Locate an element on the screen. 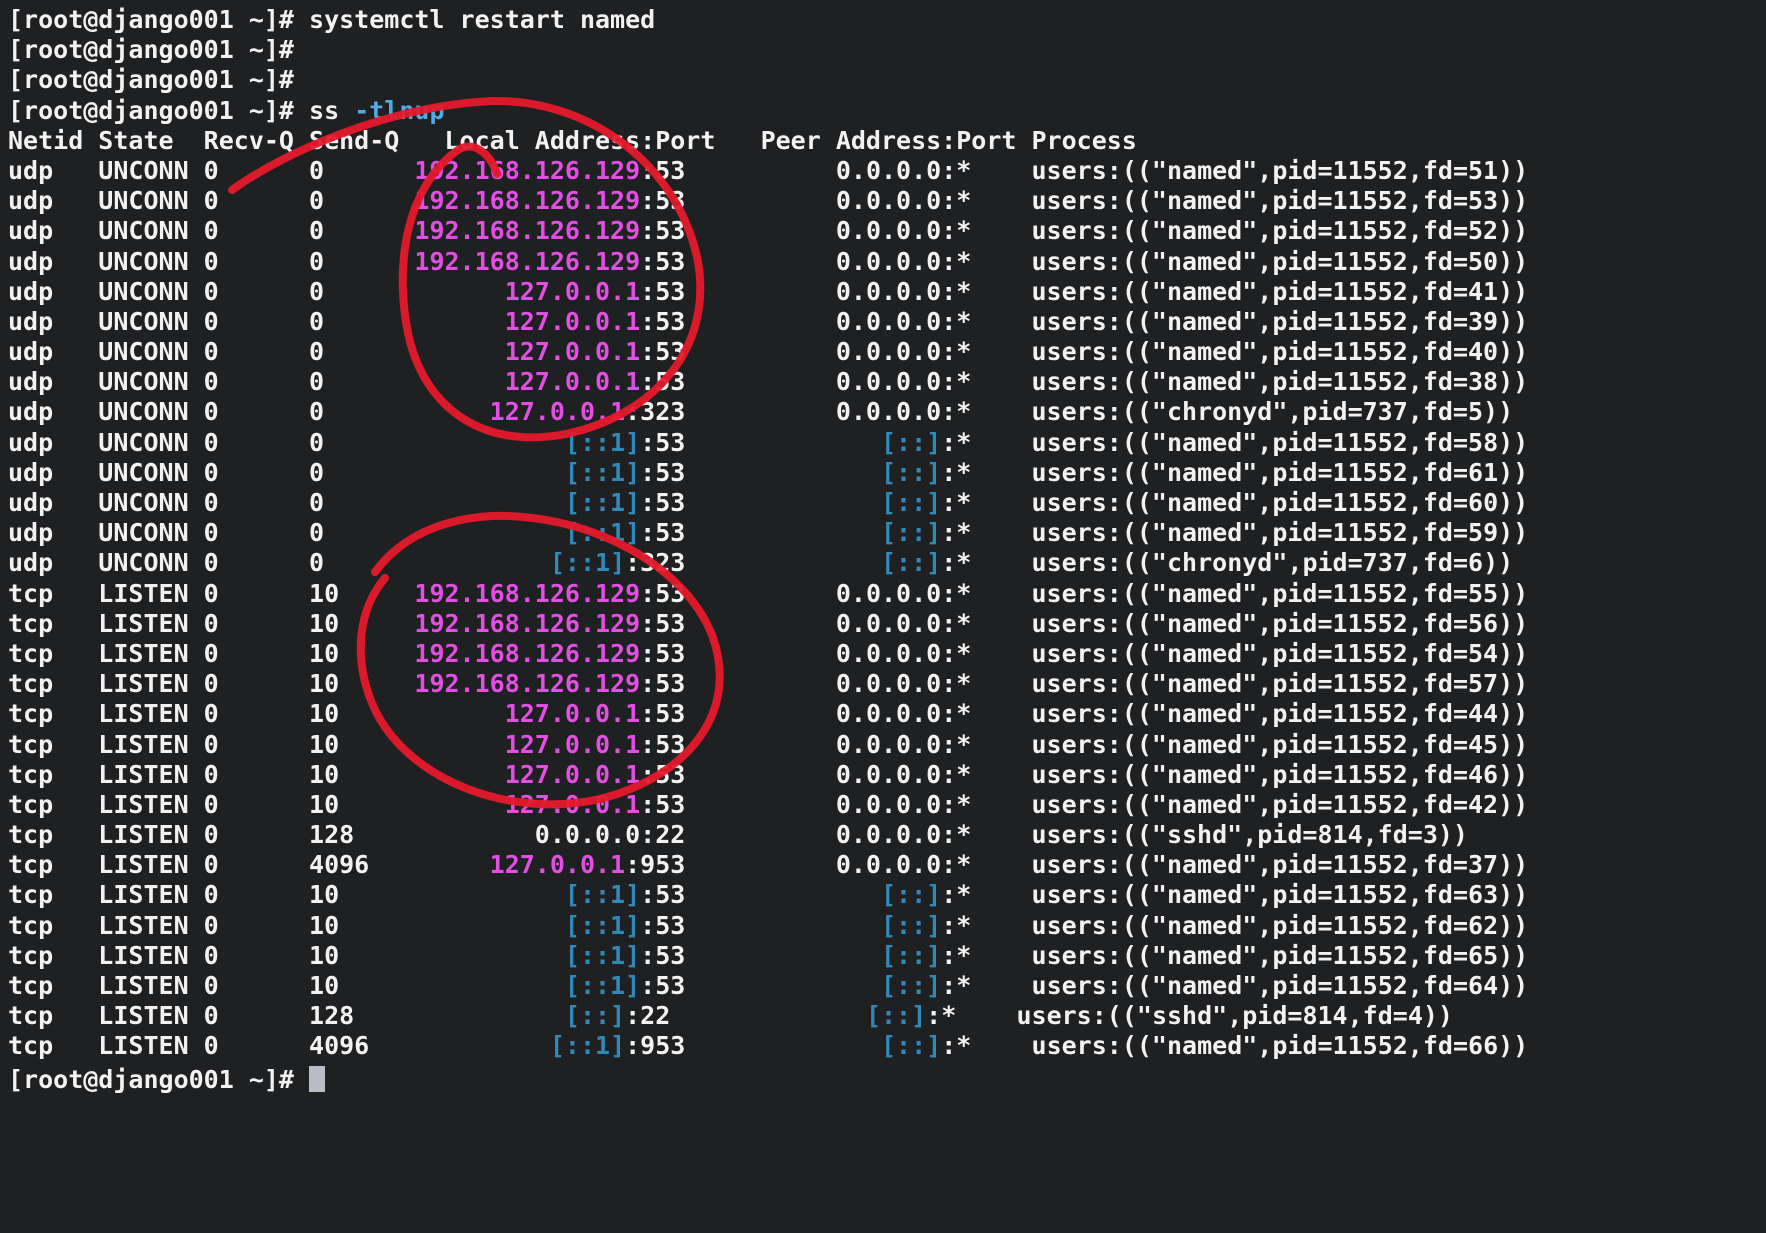 The width and height of the screenshot is (1766, 1233). terminal-text: :* users:(("chronyd",pid=737,fd=6)) is located at coordinates (1227, 563).